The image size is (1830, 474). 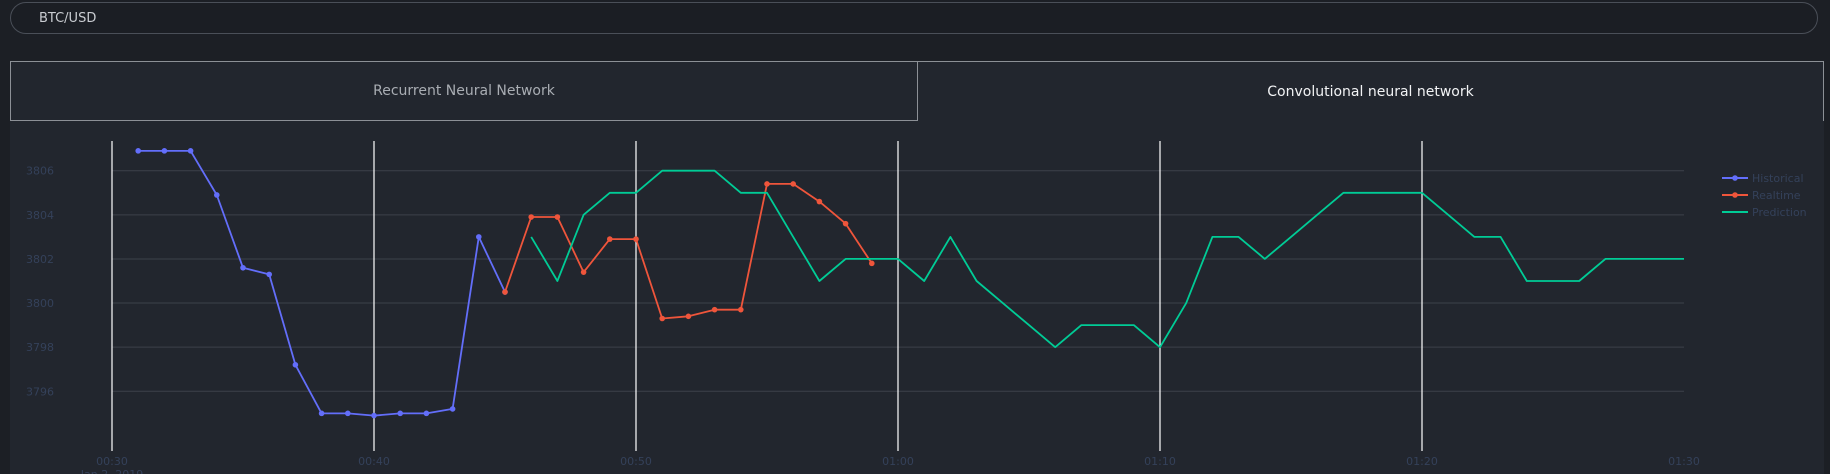 I want to click on symbol-search-input, so click(x=884, y=18).